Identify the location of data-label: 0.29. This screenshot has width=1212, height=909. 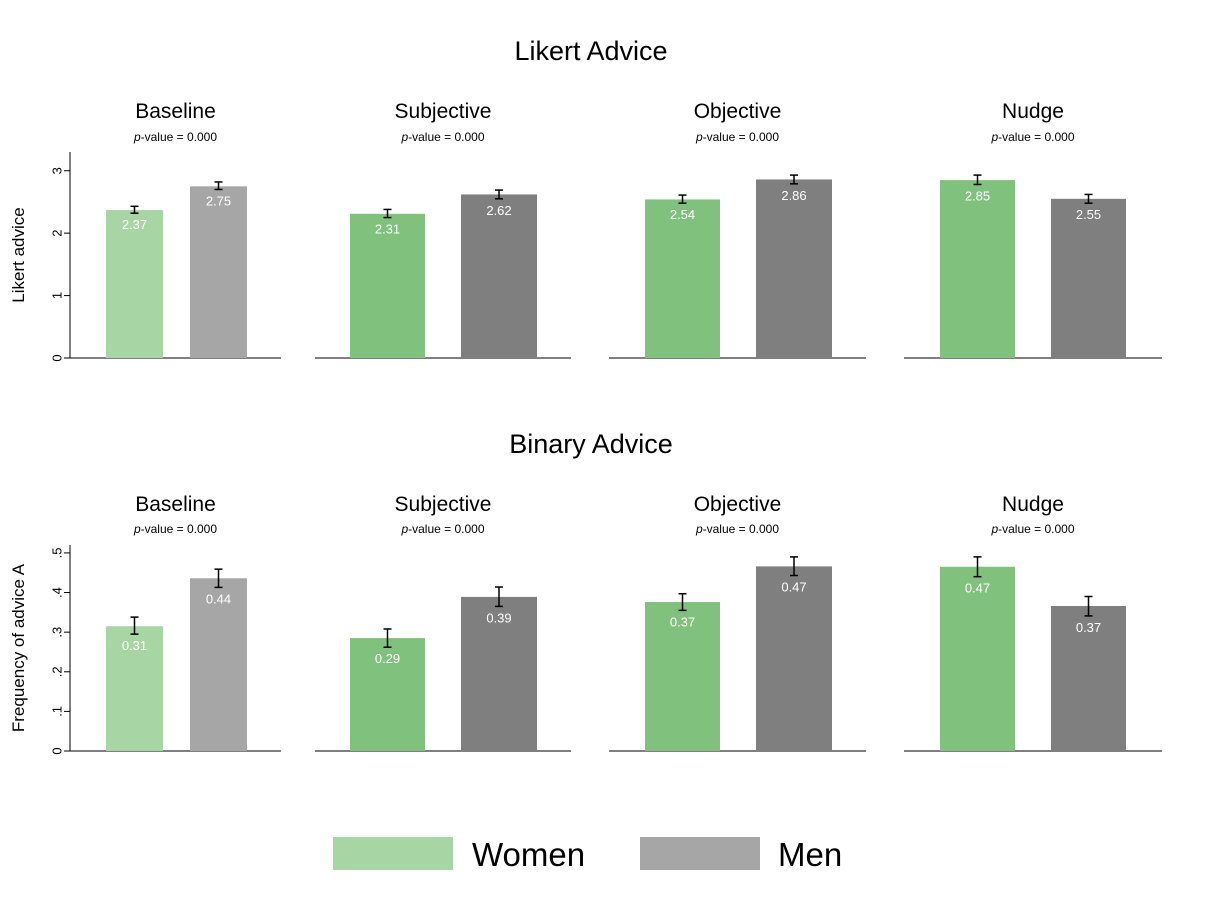
(387, 658).